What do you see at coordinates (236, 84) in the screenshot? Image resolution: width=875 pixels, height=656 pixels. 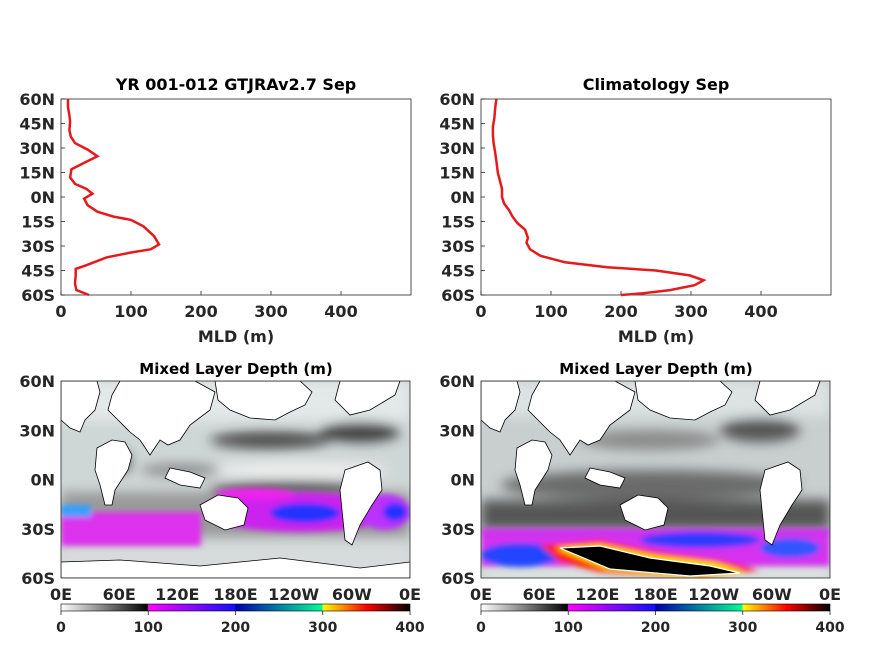 I see `panel-title: YR 001-012 GTJRAv2.7 Sep` at bounding box center [236, 84].